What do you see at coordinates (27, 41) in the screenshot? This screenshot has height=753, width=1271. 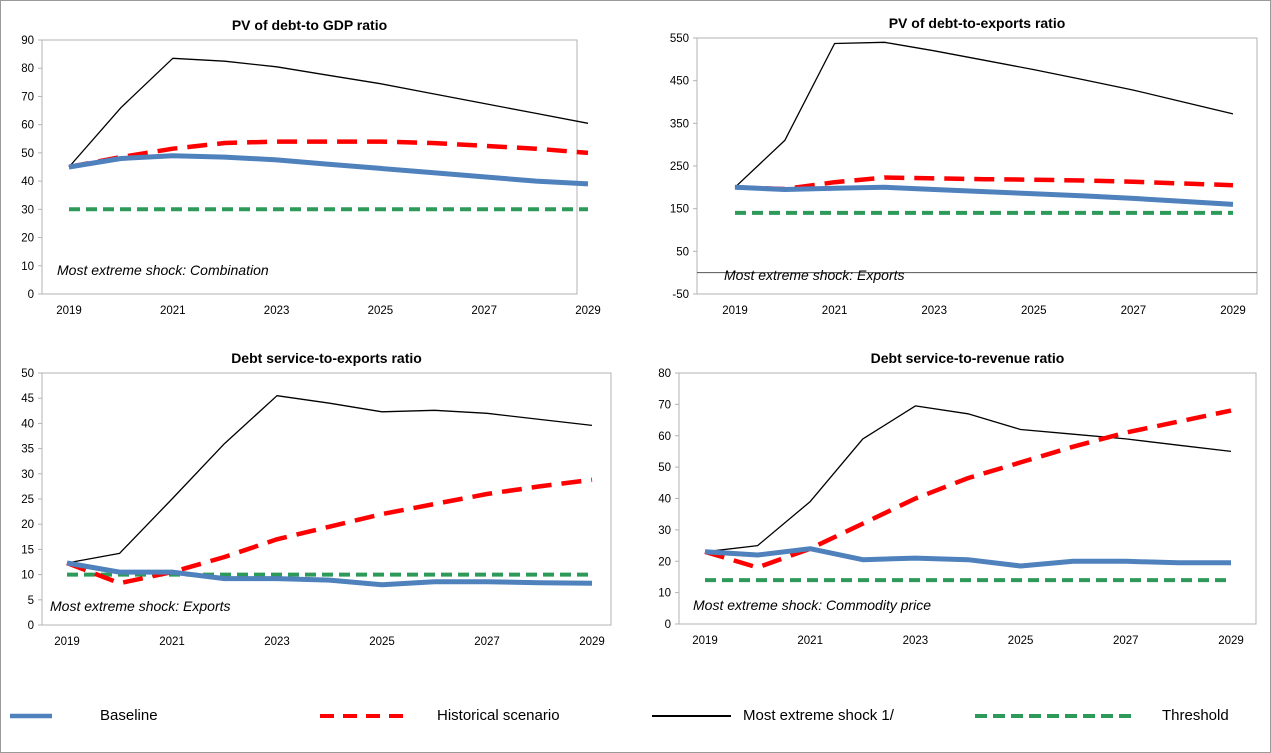 I see `y-tick-label: 90` at bounding box center [27, 41].